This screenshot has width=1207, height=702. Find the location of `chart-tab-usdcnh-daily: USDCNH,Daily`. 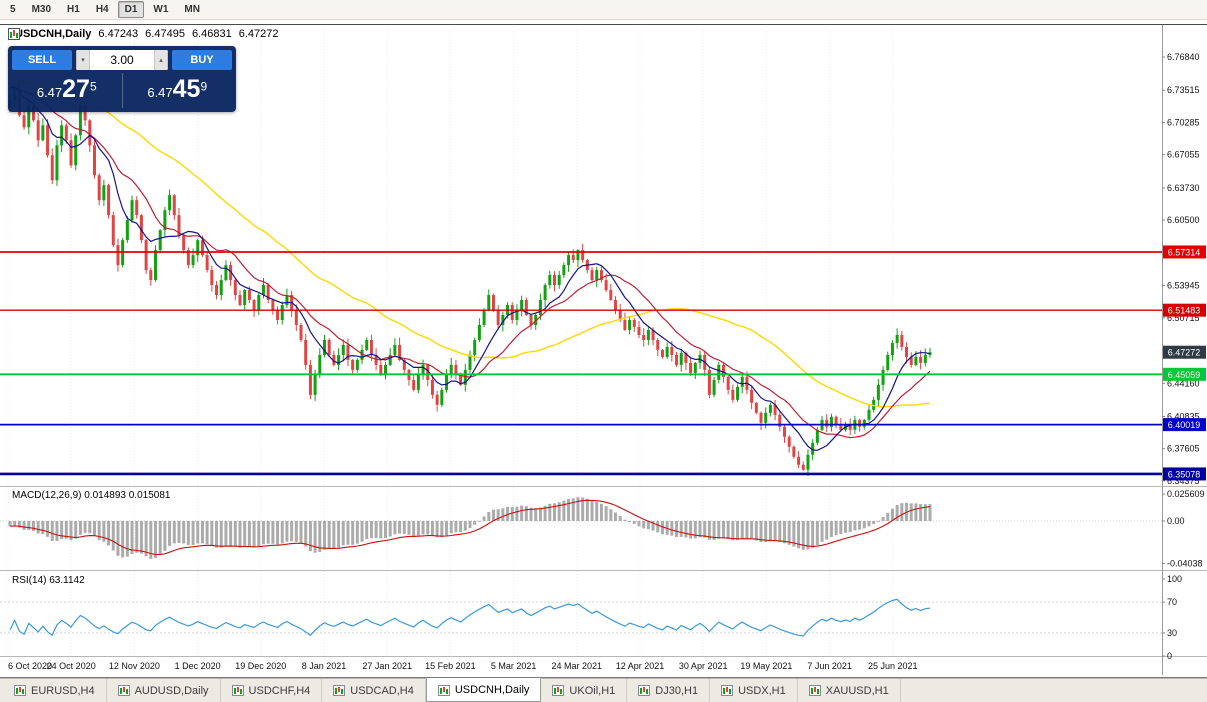

chart-tab-usdcnh-daily: USDCNH,Daily is located at coordinates (483, 690).